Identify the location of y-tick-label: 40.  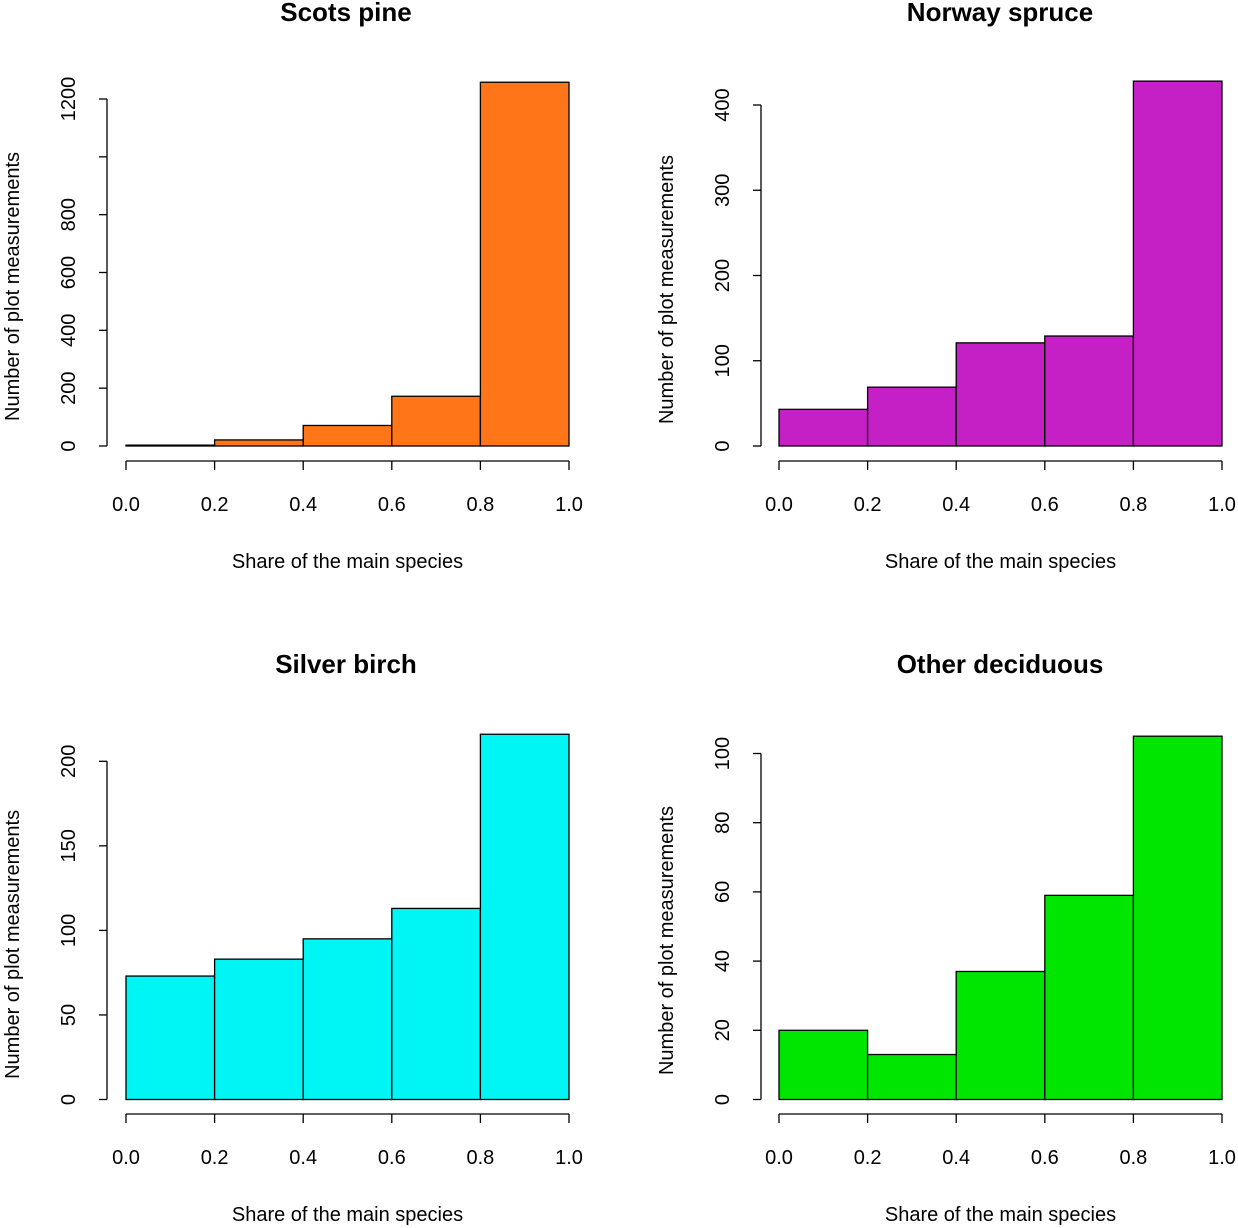
(723, 961).